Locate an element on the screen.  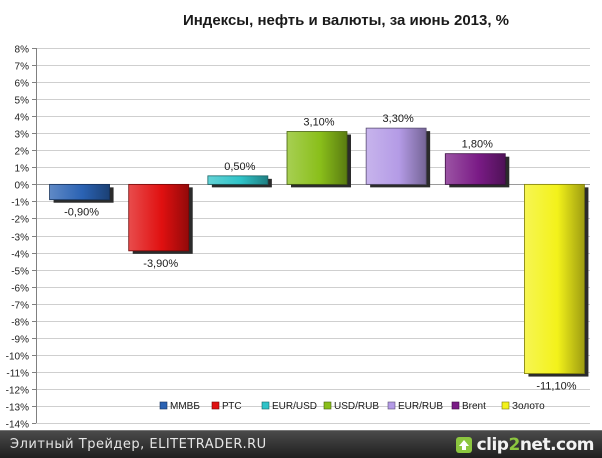
data-label: -0,90% is located at coordinates (81, 213).